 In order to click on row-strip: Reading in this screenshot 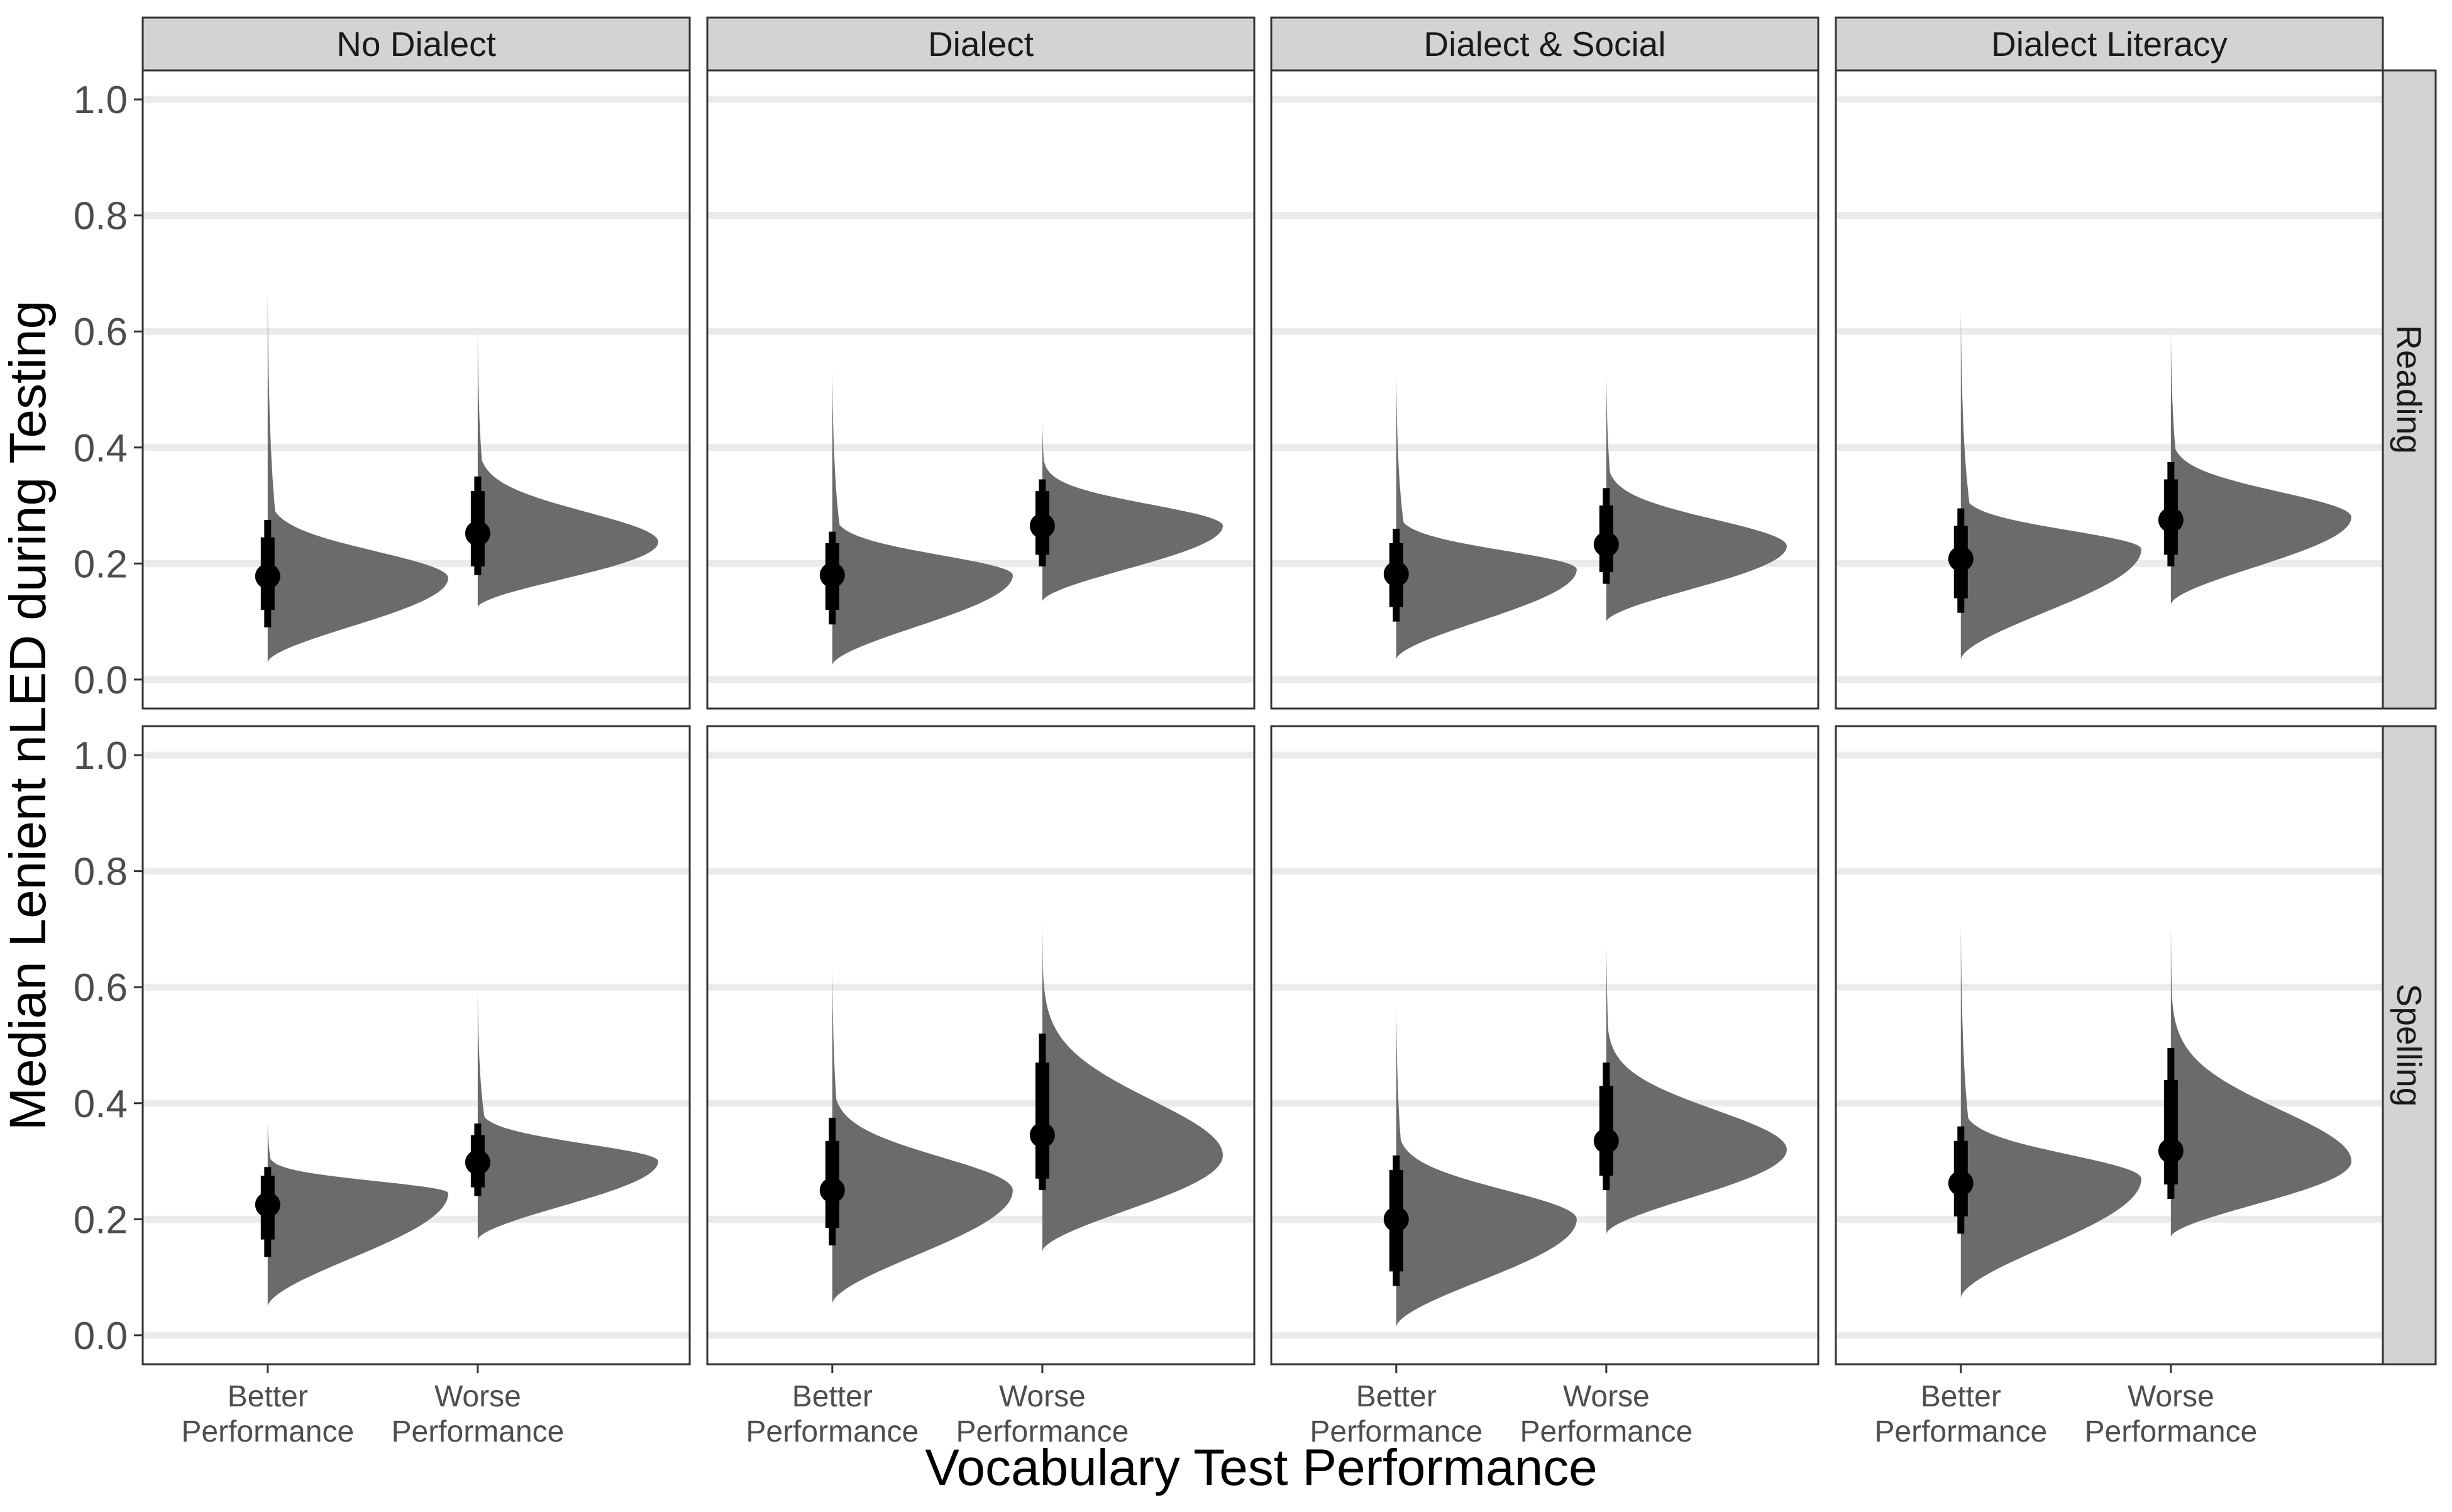, I will do `click(2409, 389)`.